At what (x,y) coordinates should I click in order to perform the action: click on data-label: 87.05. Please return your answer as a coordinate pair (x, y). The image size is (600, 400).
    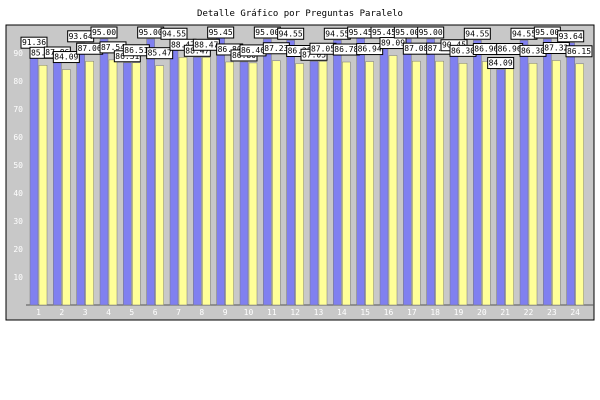
    Looking at the image, I should click on (323, 48).